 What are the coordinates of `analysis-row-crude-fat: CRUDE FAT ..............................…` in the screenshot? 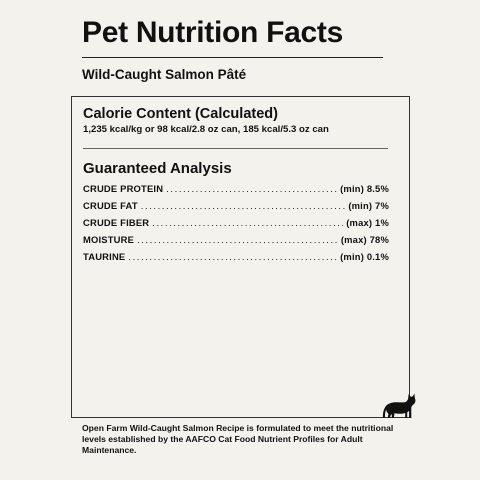 It's located at (236, 208).